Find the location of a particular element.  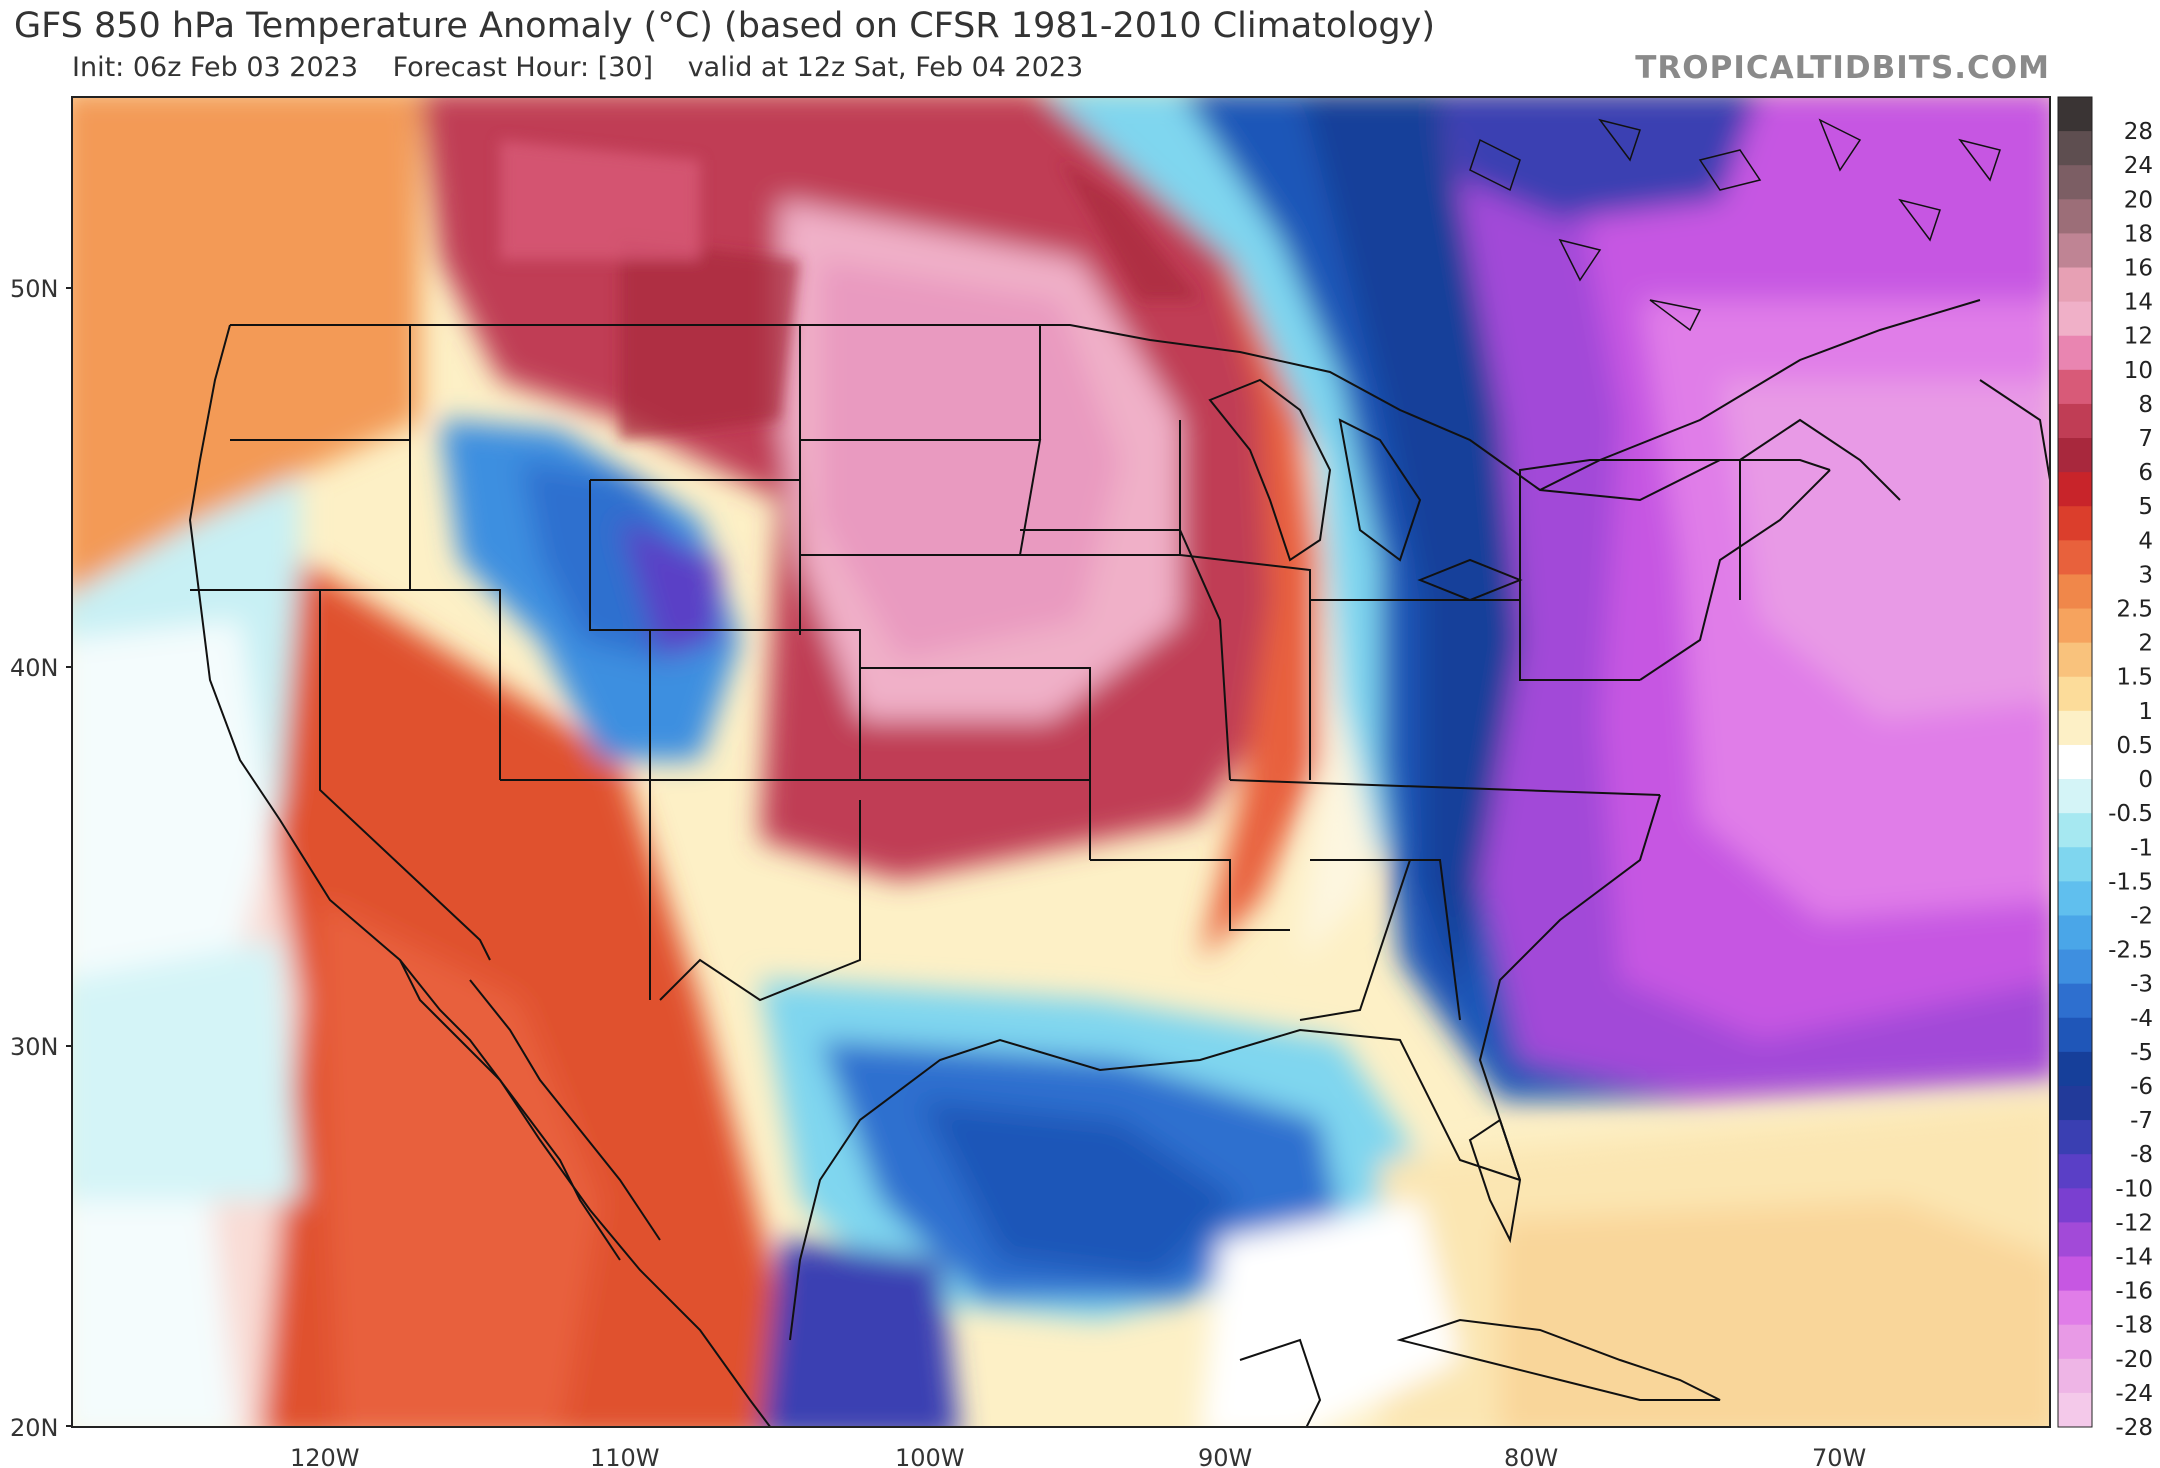

longitude-axis: 120W 110W 100W 90W 80W 70W is located at coordinates (1078, 1456).